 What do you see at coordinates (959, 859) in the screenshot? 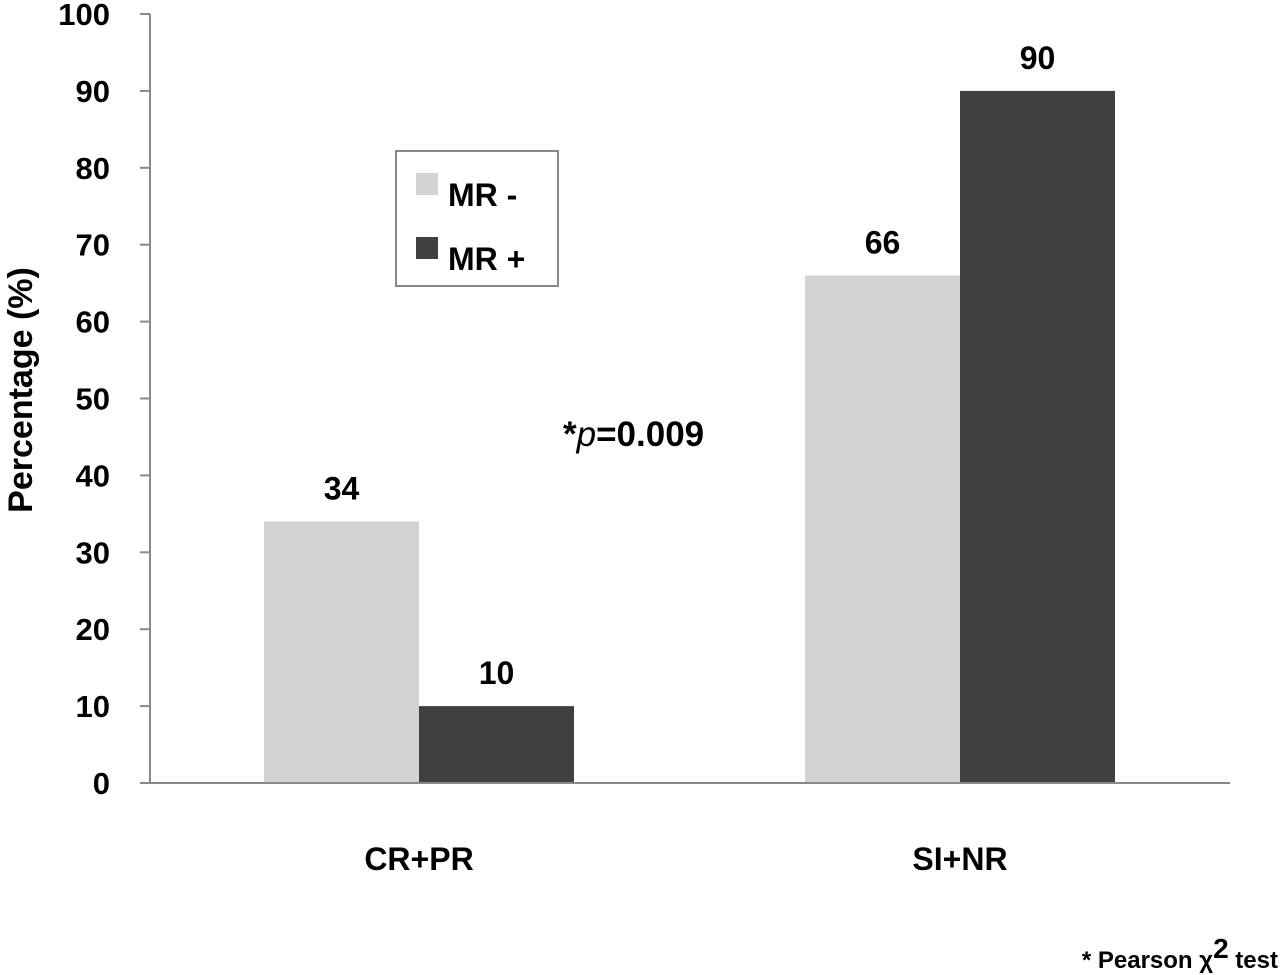
I see `category-label-1: SI+NR` at bounding box center [959, 859].